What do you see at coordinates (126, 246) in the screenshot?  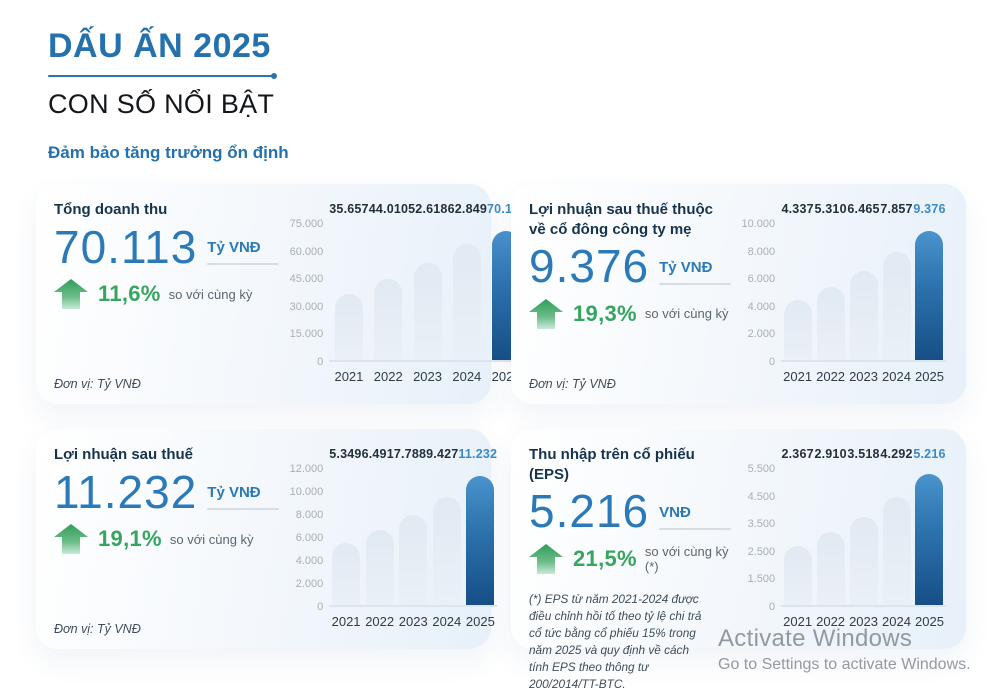 I see `headline-value: 70.113` at bounding box center [126, 246].